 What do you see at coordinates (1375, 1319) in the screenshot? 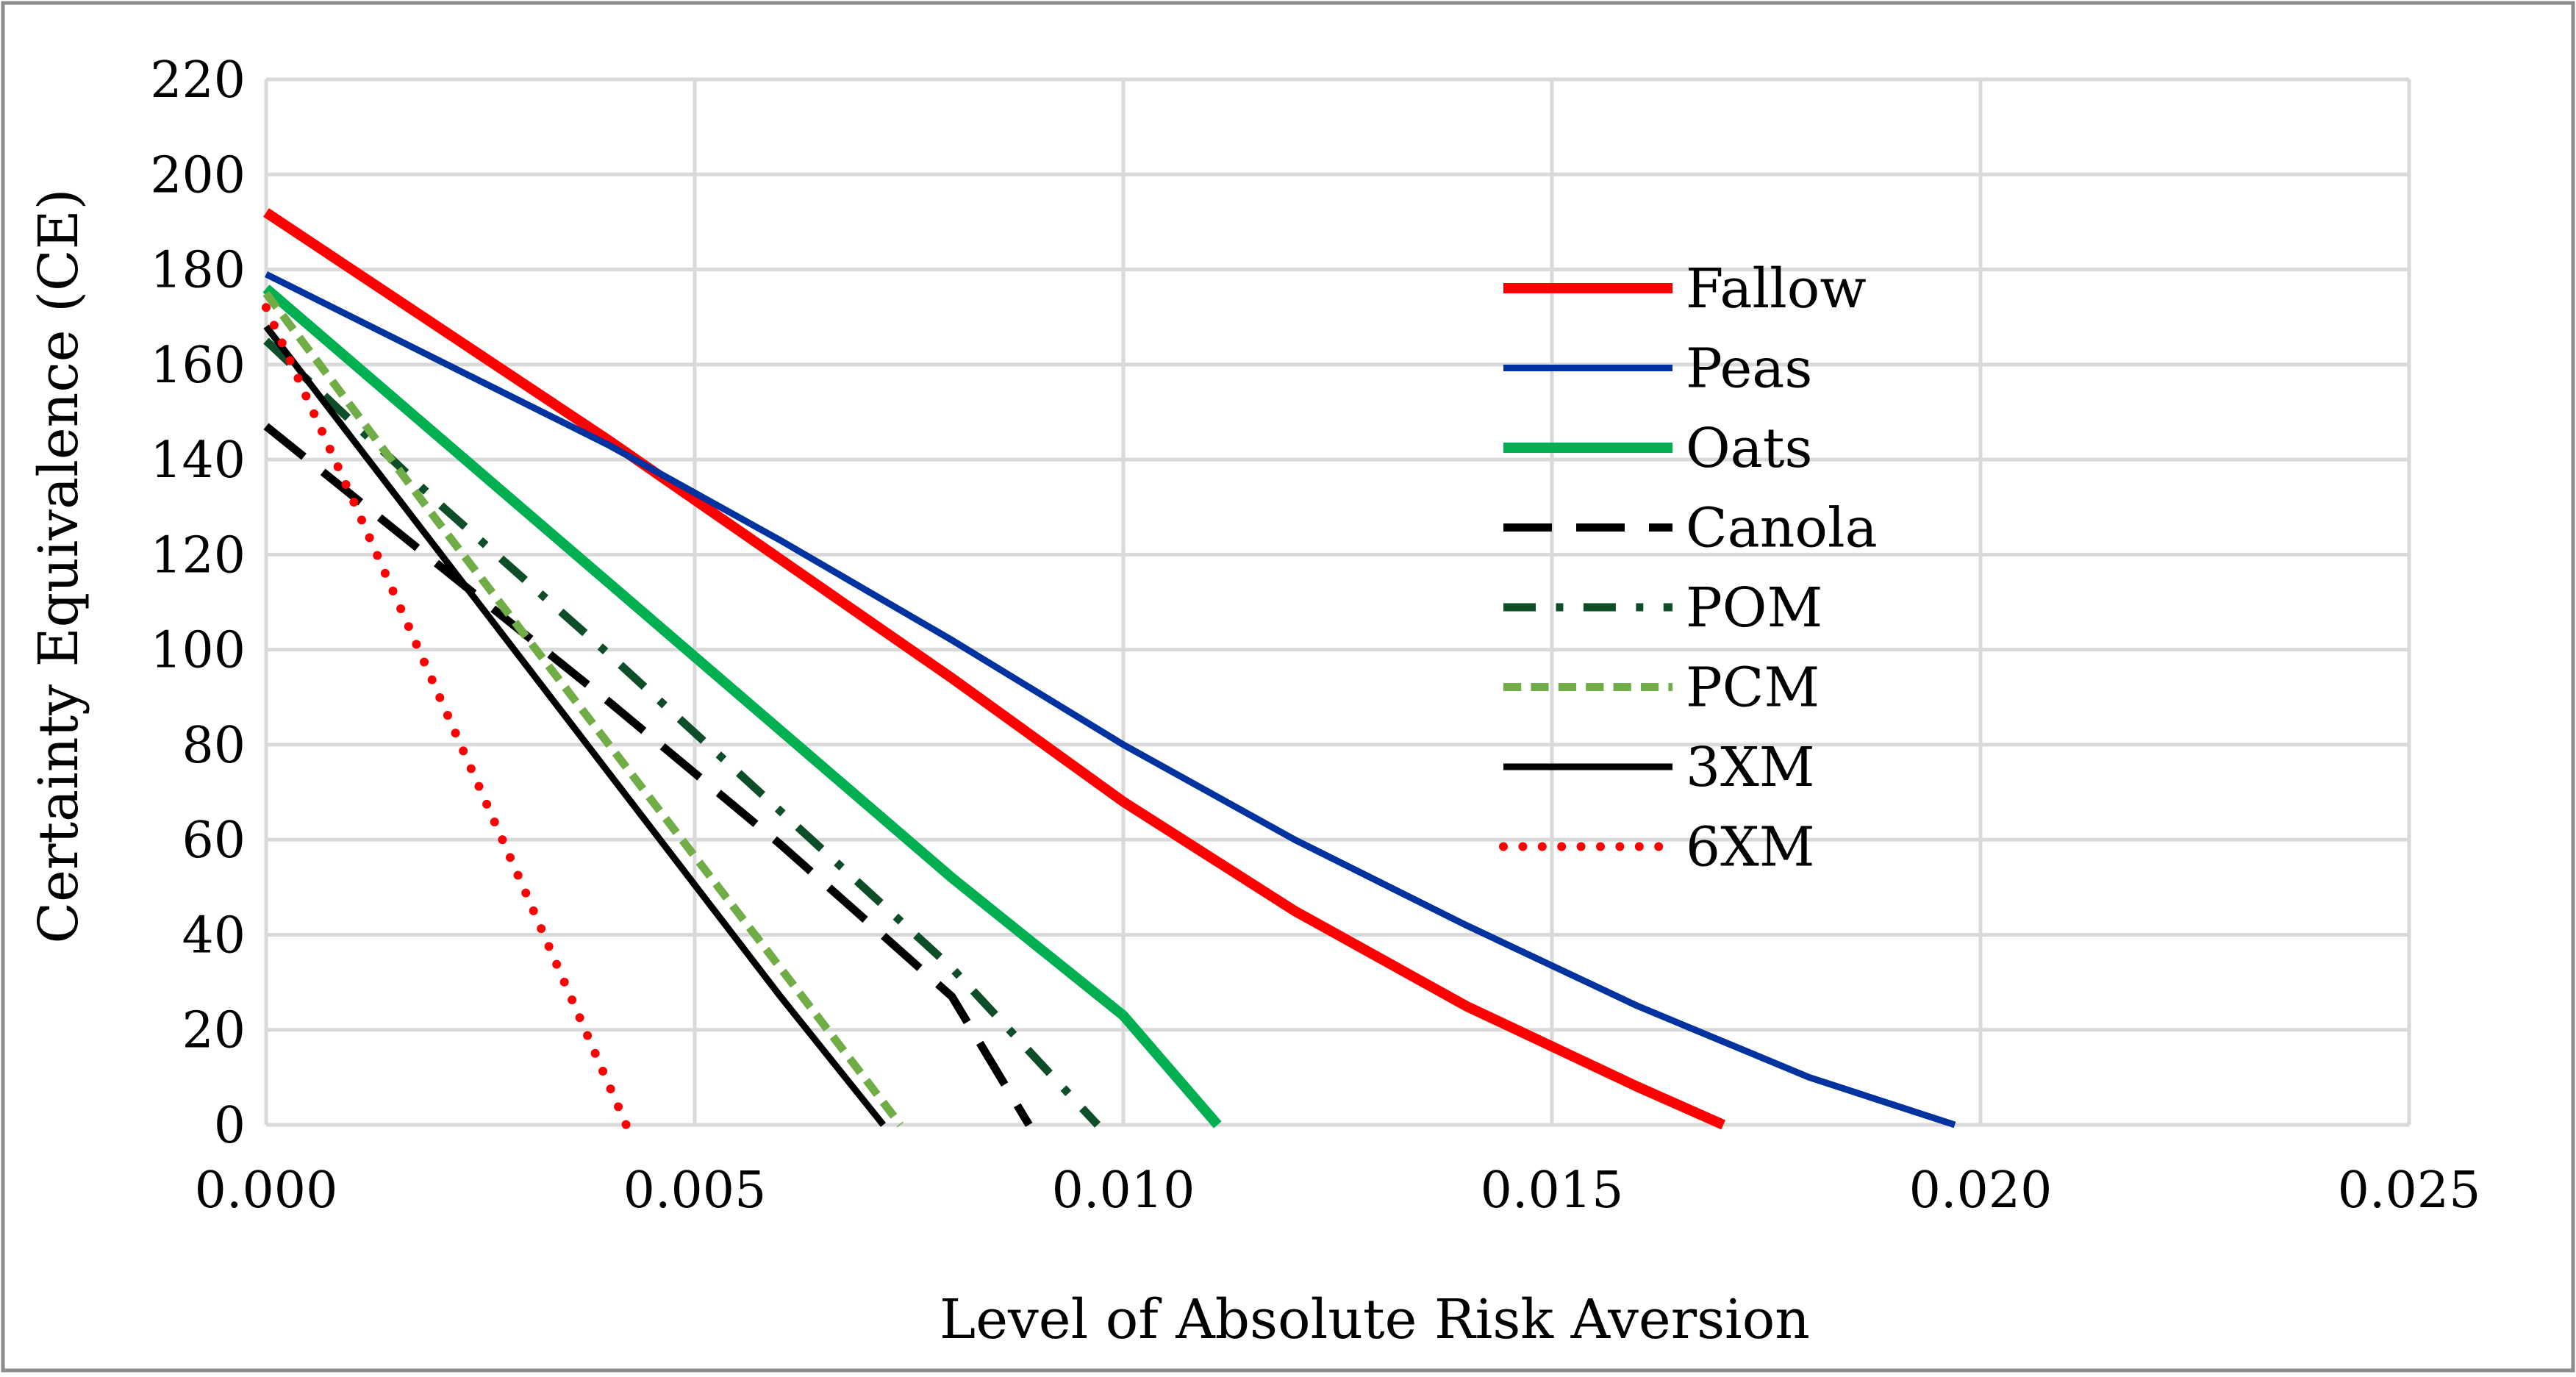
I see `x-axis-title: Level of Absolute Risk Aversion` at bounding box center [1375, 1319].